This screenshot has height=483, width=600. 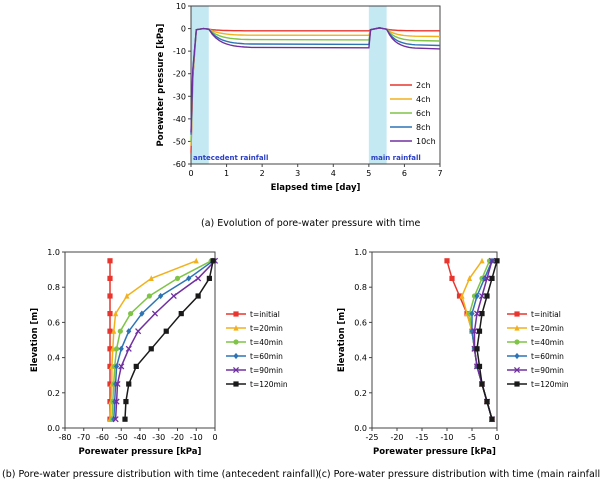 I want to click on chart-b-legend-label-t=60min: t=60min, so click(x=266, y=356).